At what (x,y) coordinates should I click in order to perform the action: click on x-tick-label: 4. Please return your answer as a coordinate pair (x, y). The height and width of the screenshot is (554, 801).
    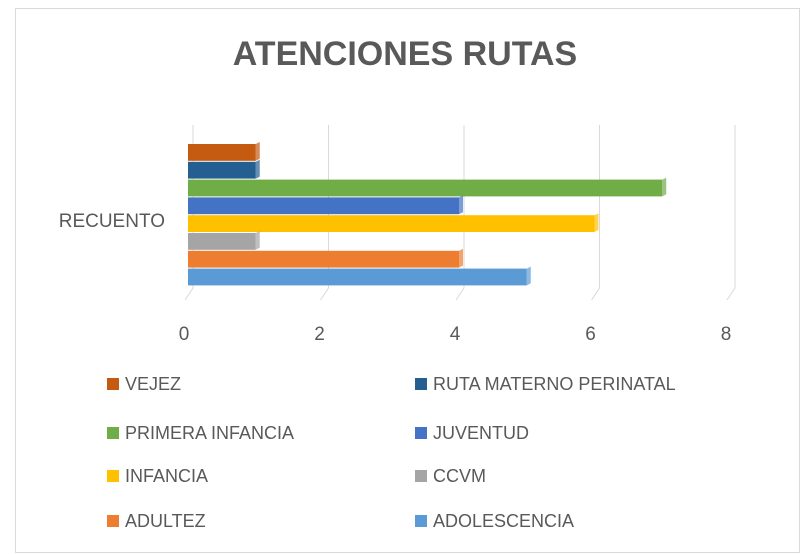
    Looking at the image, I should click on (455, 334).